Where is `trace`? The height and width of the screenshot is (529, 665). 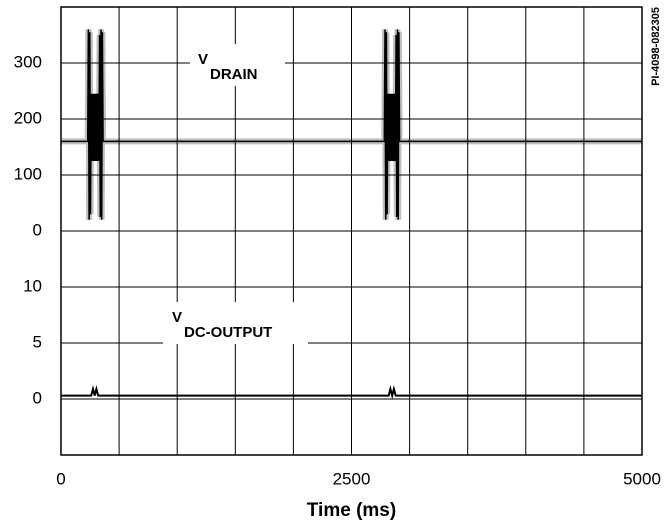 trace is located at coordinates (351, 392).